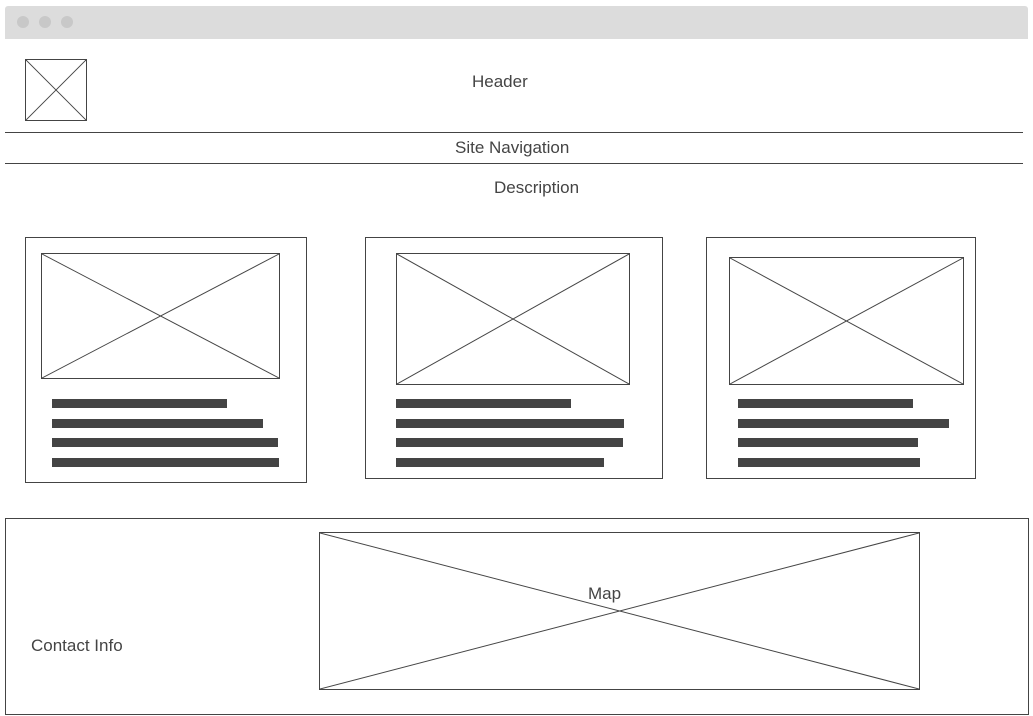 This screenshot has height=716, width=1033. I want to click on contact-info: Contact Info, so click(77, 645).